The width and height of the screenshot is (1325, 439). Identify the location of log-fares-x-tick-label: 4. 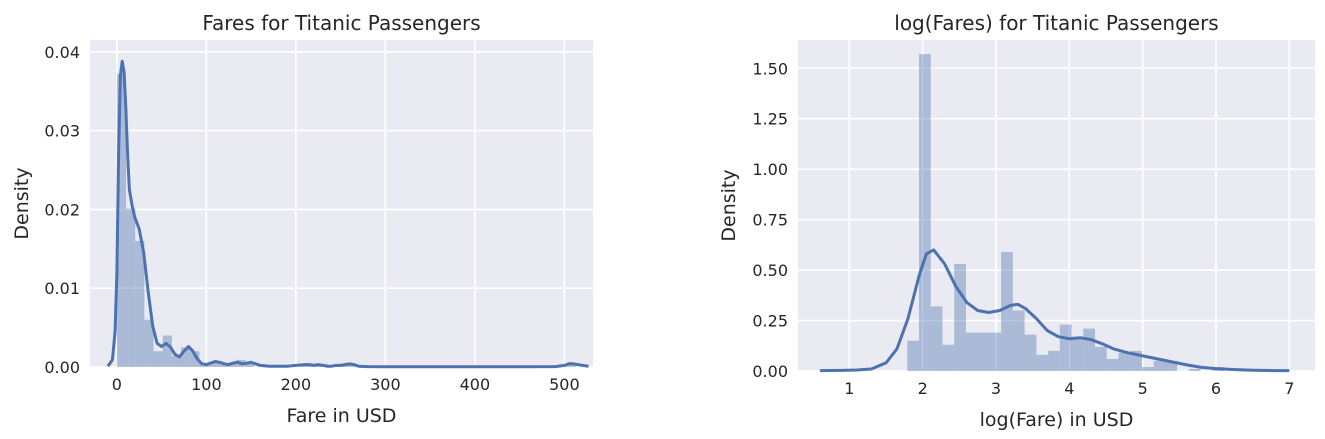
(1069, 388).